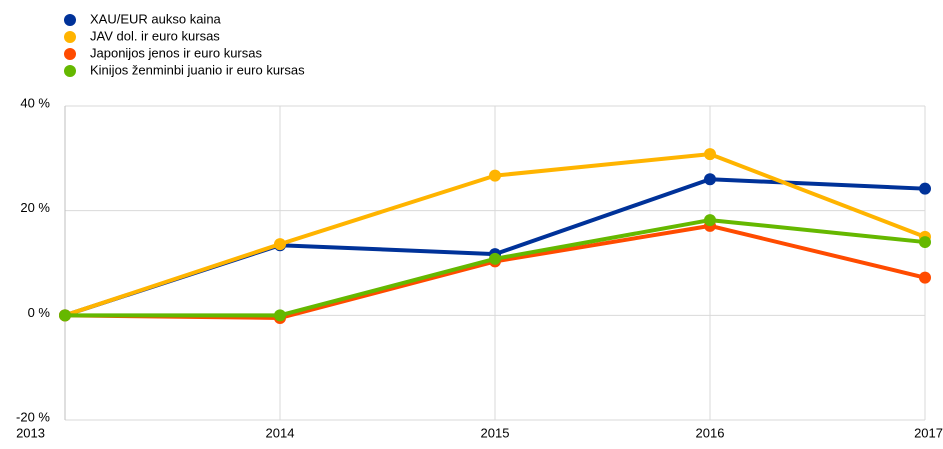 The height and width of the screenshot is (449, 943). I want to click on x-tick-label: 2016, so click(710, 432).